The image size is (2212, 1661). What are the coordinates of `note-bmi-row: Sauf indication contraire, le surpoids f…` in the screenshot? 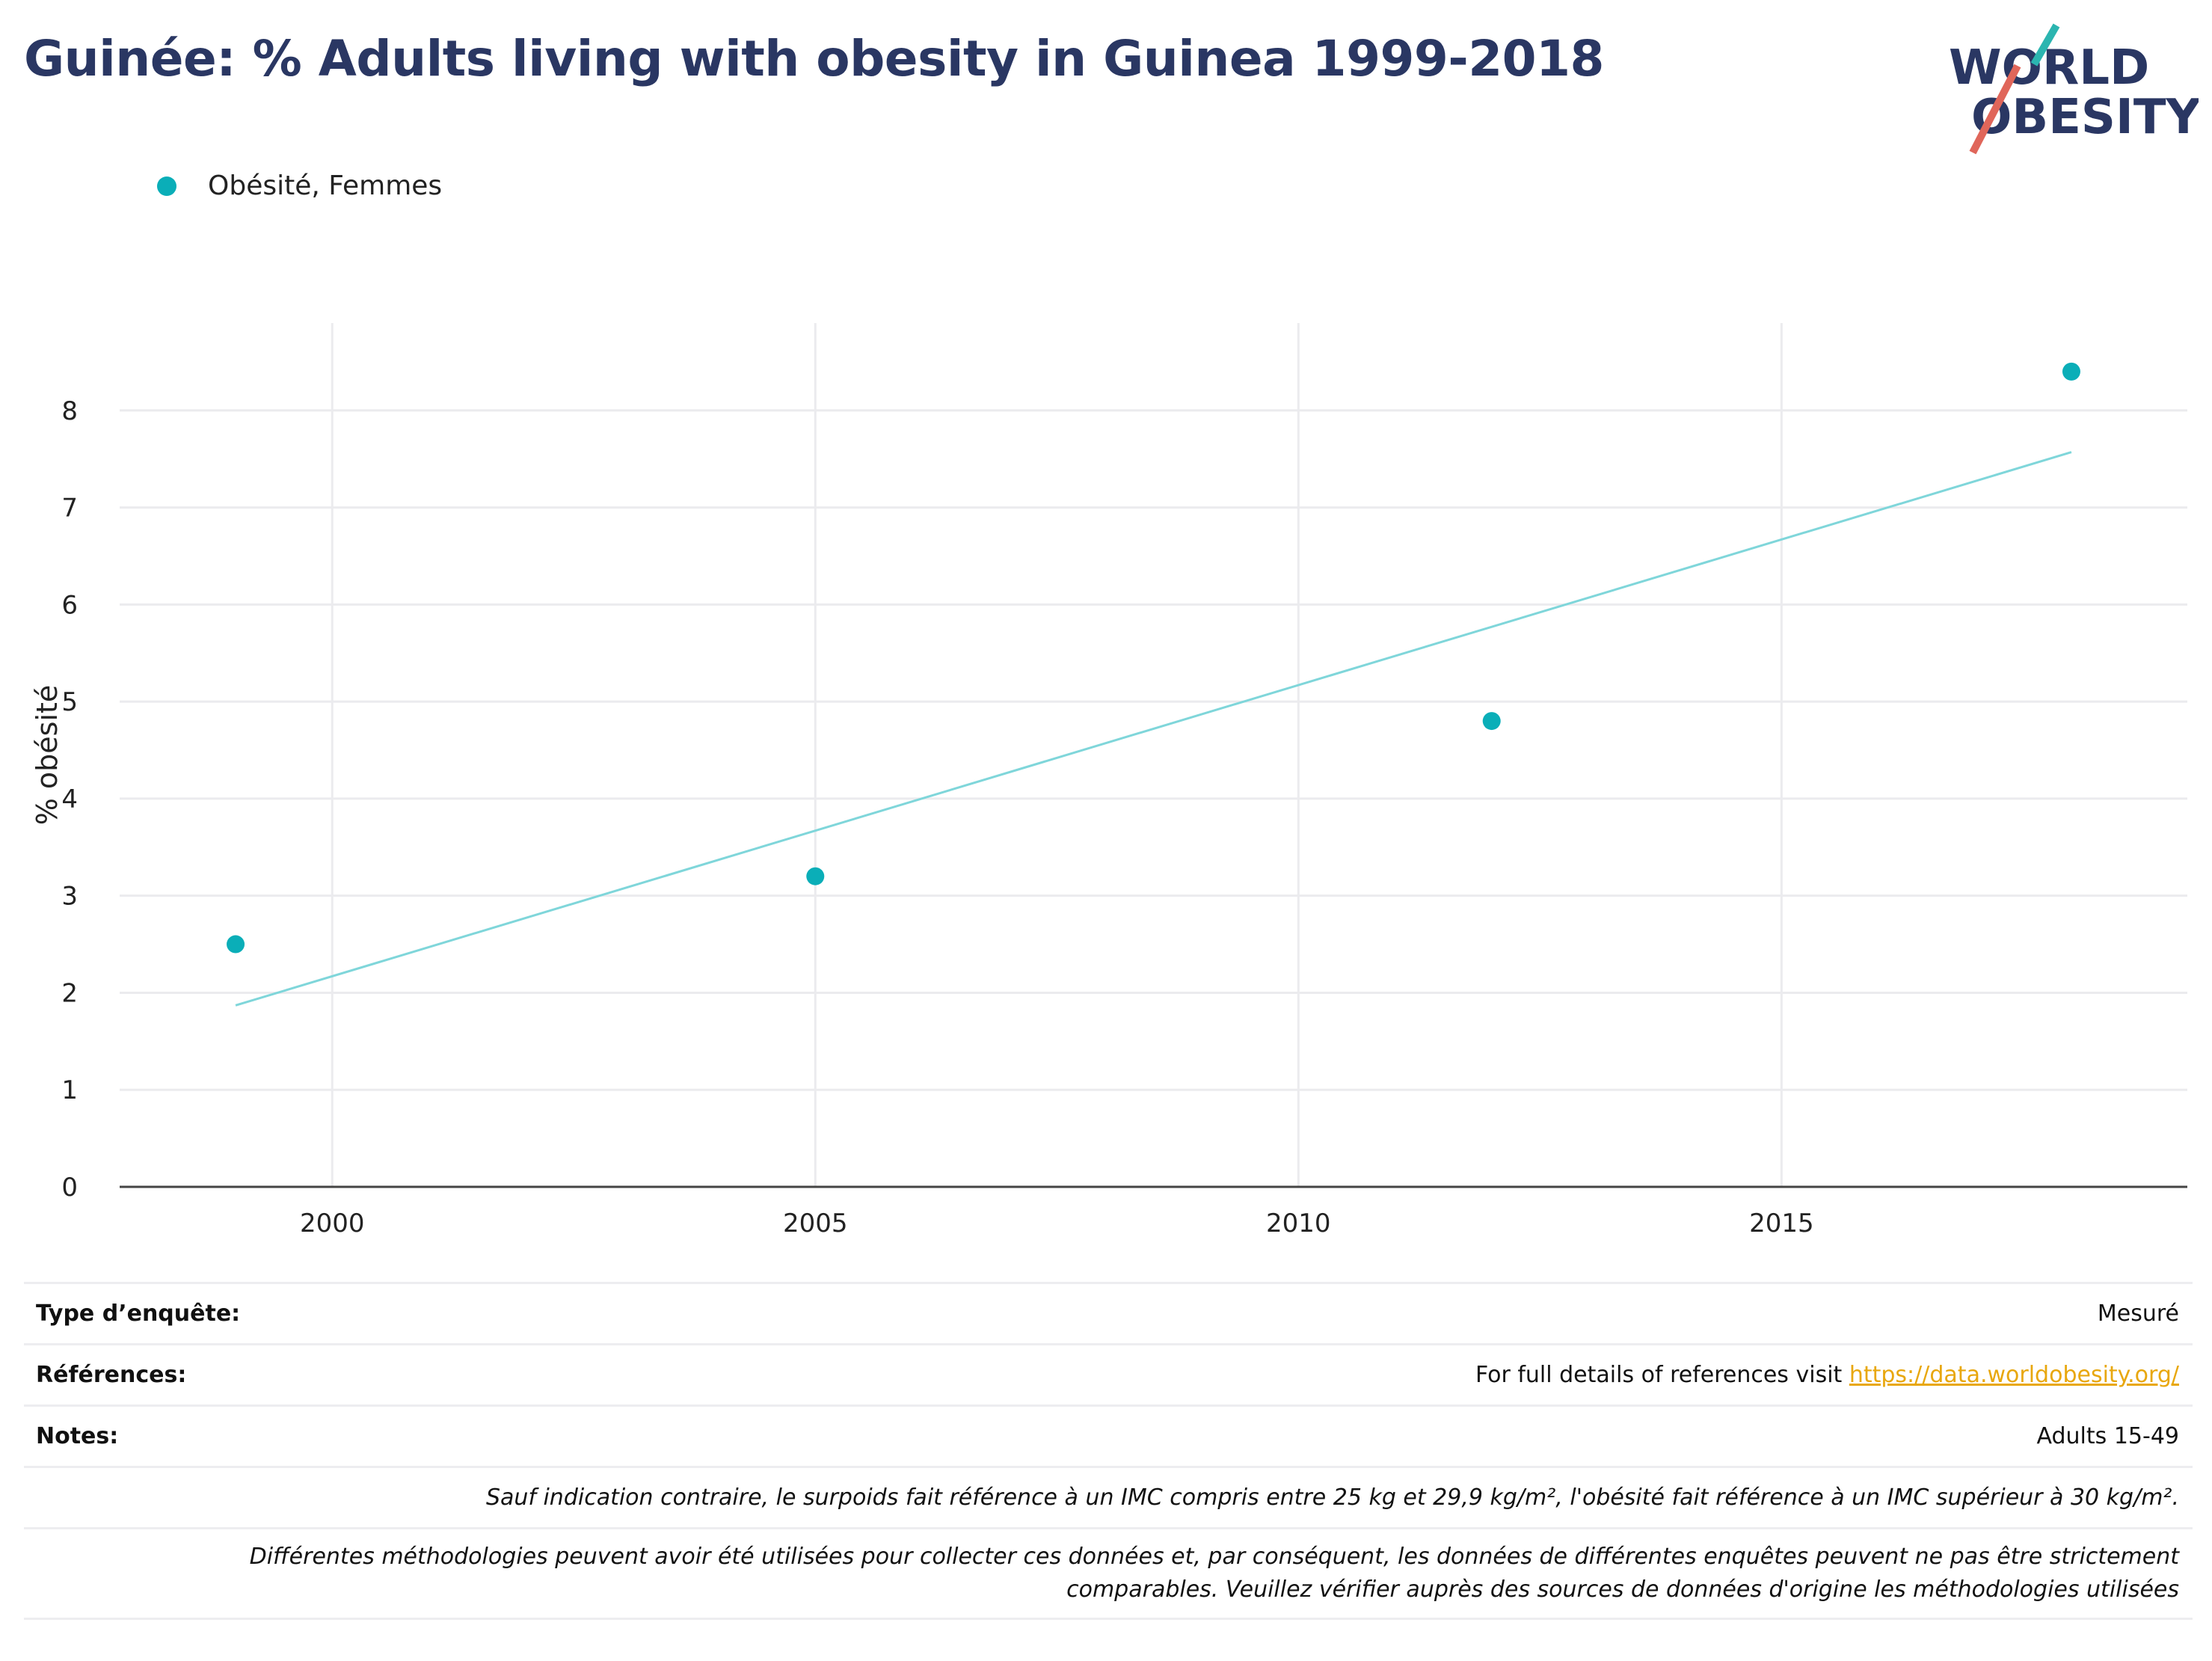 It's located at (1108, 1496).